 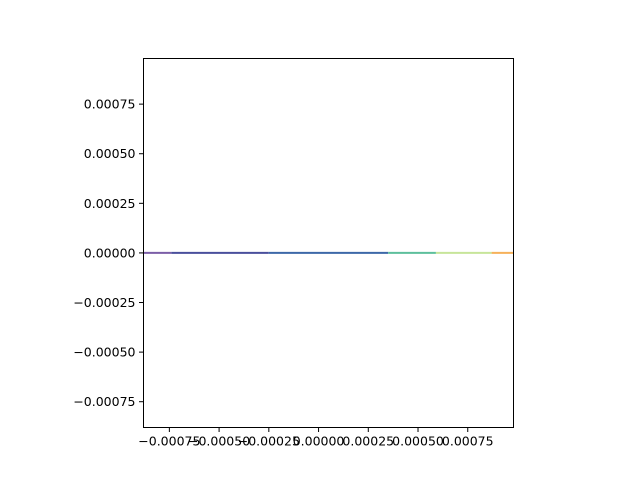 What do you see at coordinates (319, 441) in the screenshot?
I see `x-tick-label: 0.00000` at bounding box center [319, 441].